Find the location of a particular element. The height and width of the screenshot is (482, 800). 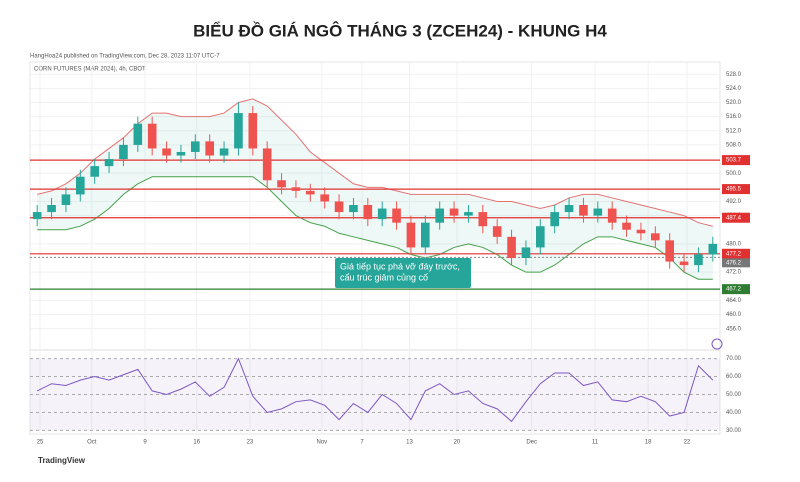

level-label: 503.7 is located at coordinates (734, 161).